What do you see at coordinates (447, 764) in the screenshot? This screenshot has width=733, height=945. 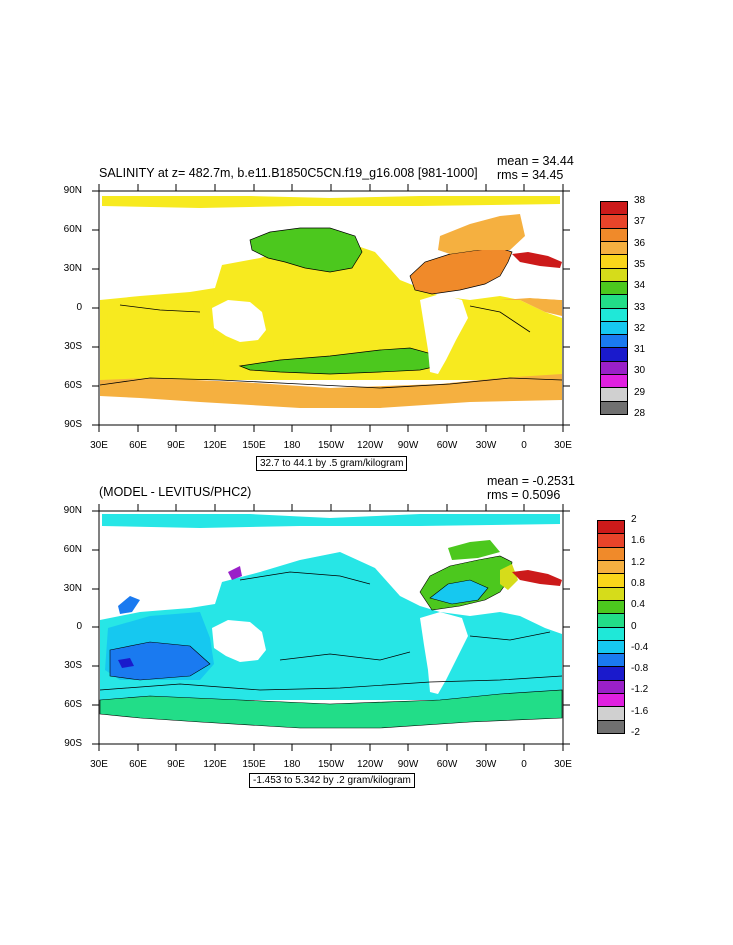 I see `lon-label: 60W` at bounding box center [447, 764].